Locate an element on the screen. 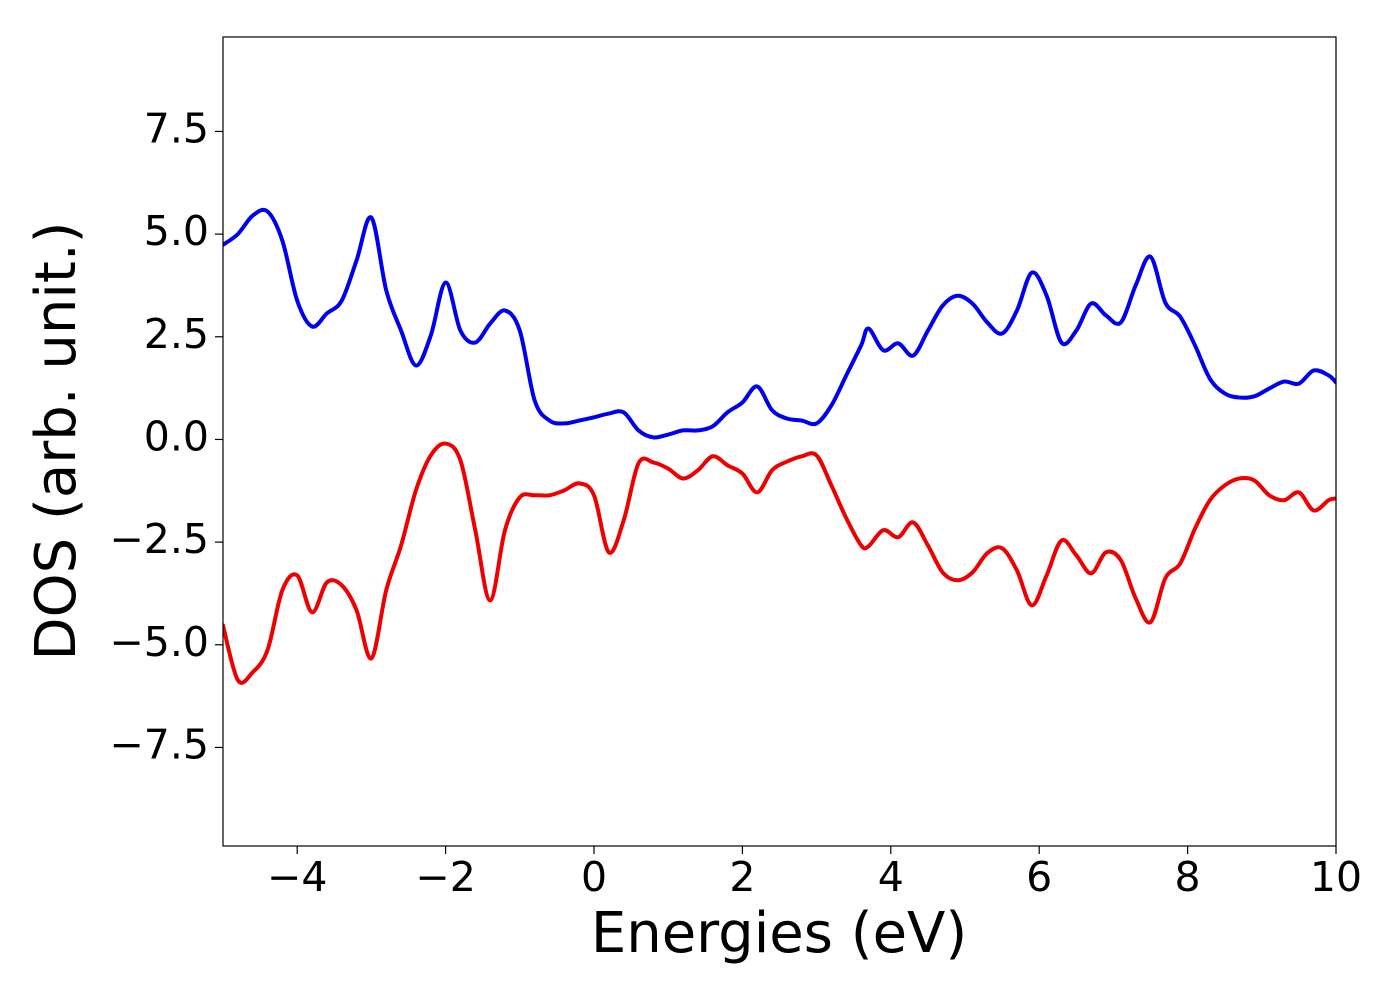  x-tick-label: 6 is located at coordinates (1039, 877).